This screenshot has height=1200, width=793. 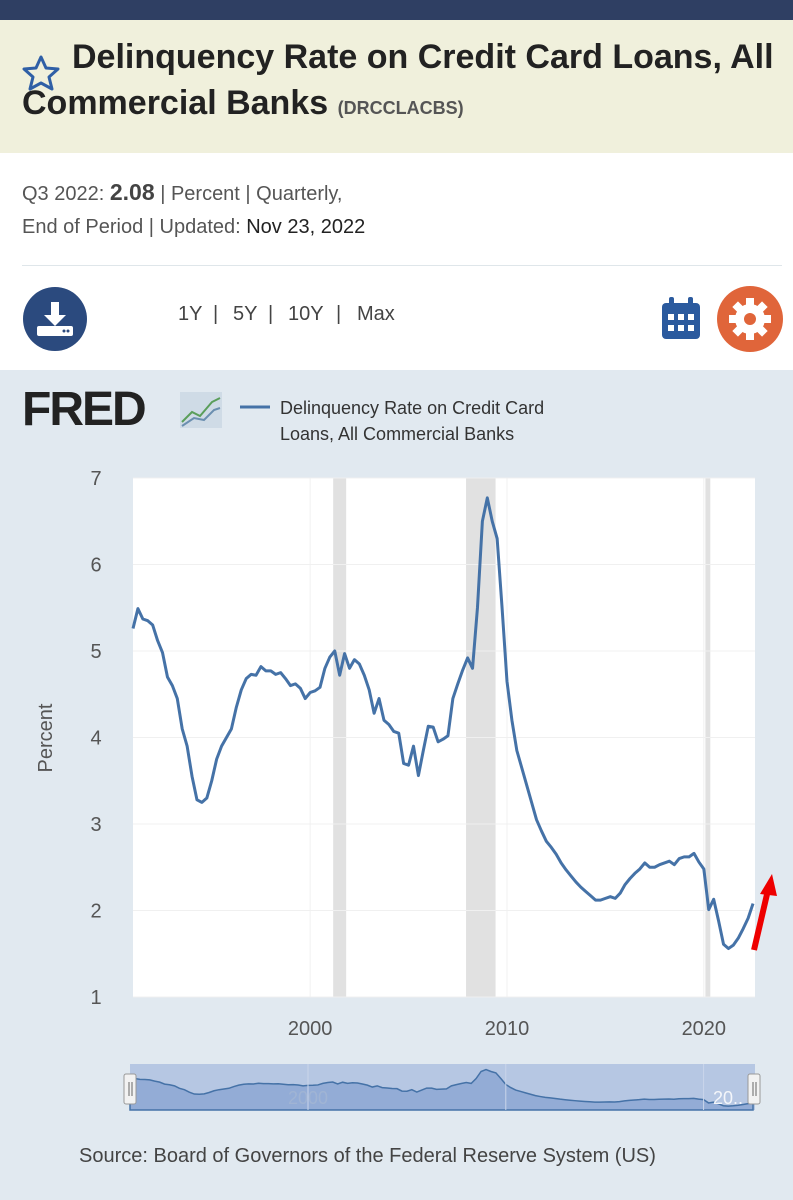 I want to click on navigator-label: 20.., so click(x=728, y=1098).